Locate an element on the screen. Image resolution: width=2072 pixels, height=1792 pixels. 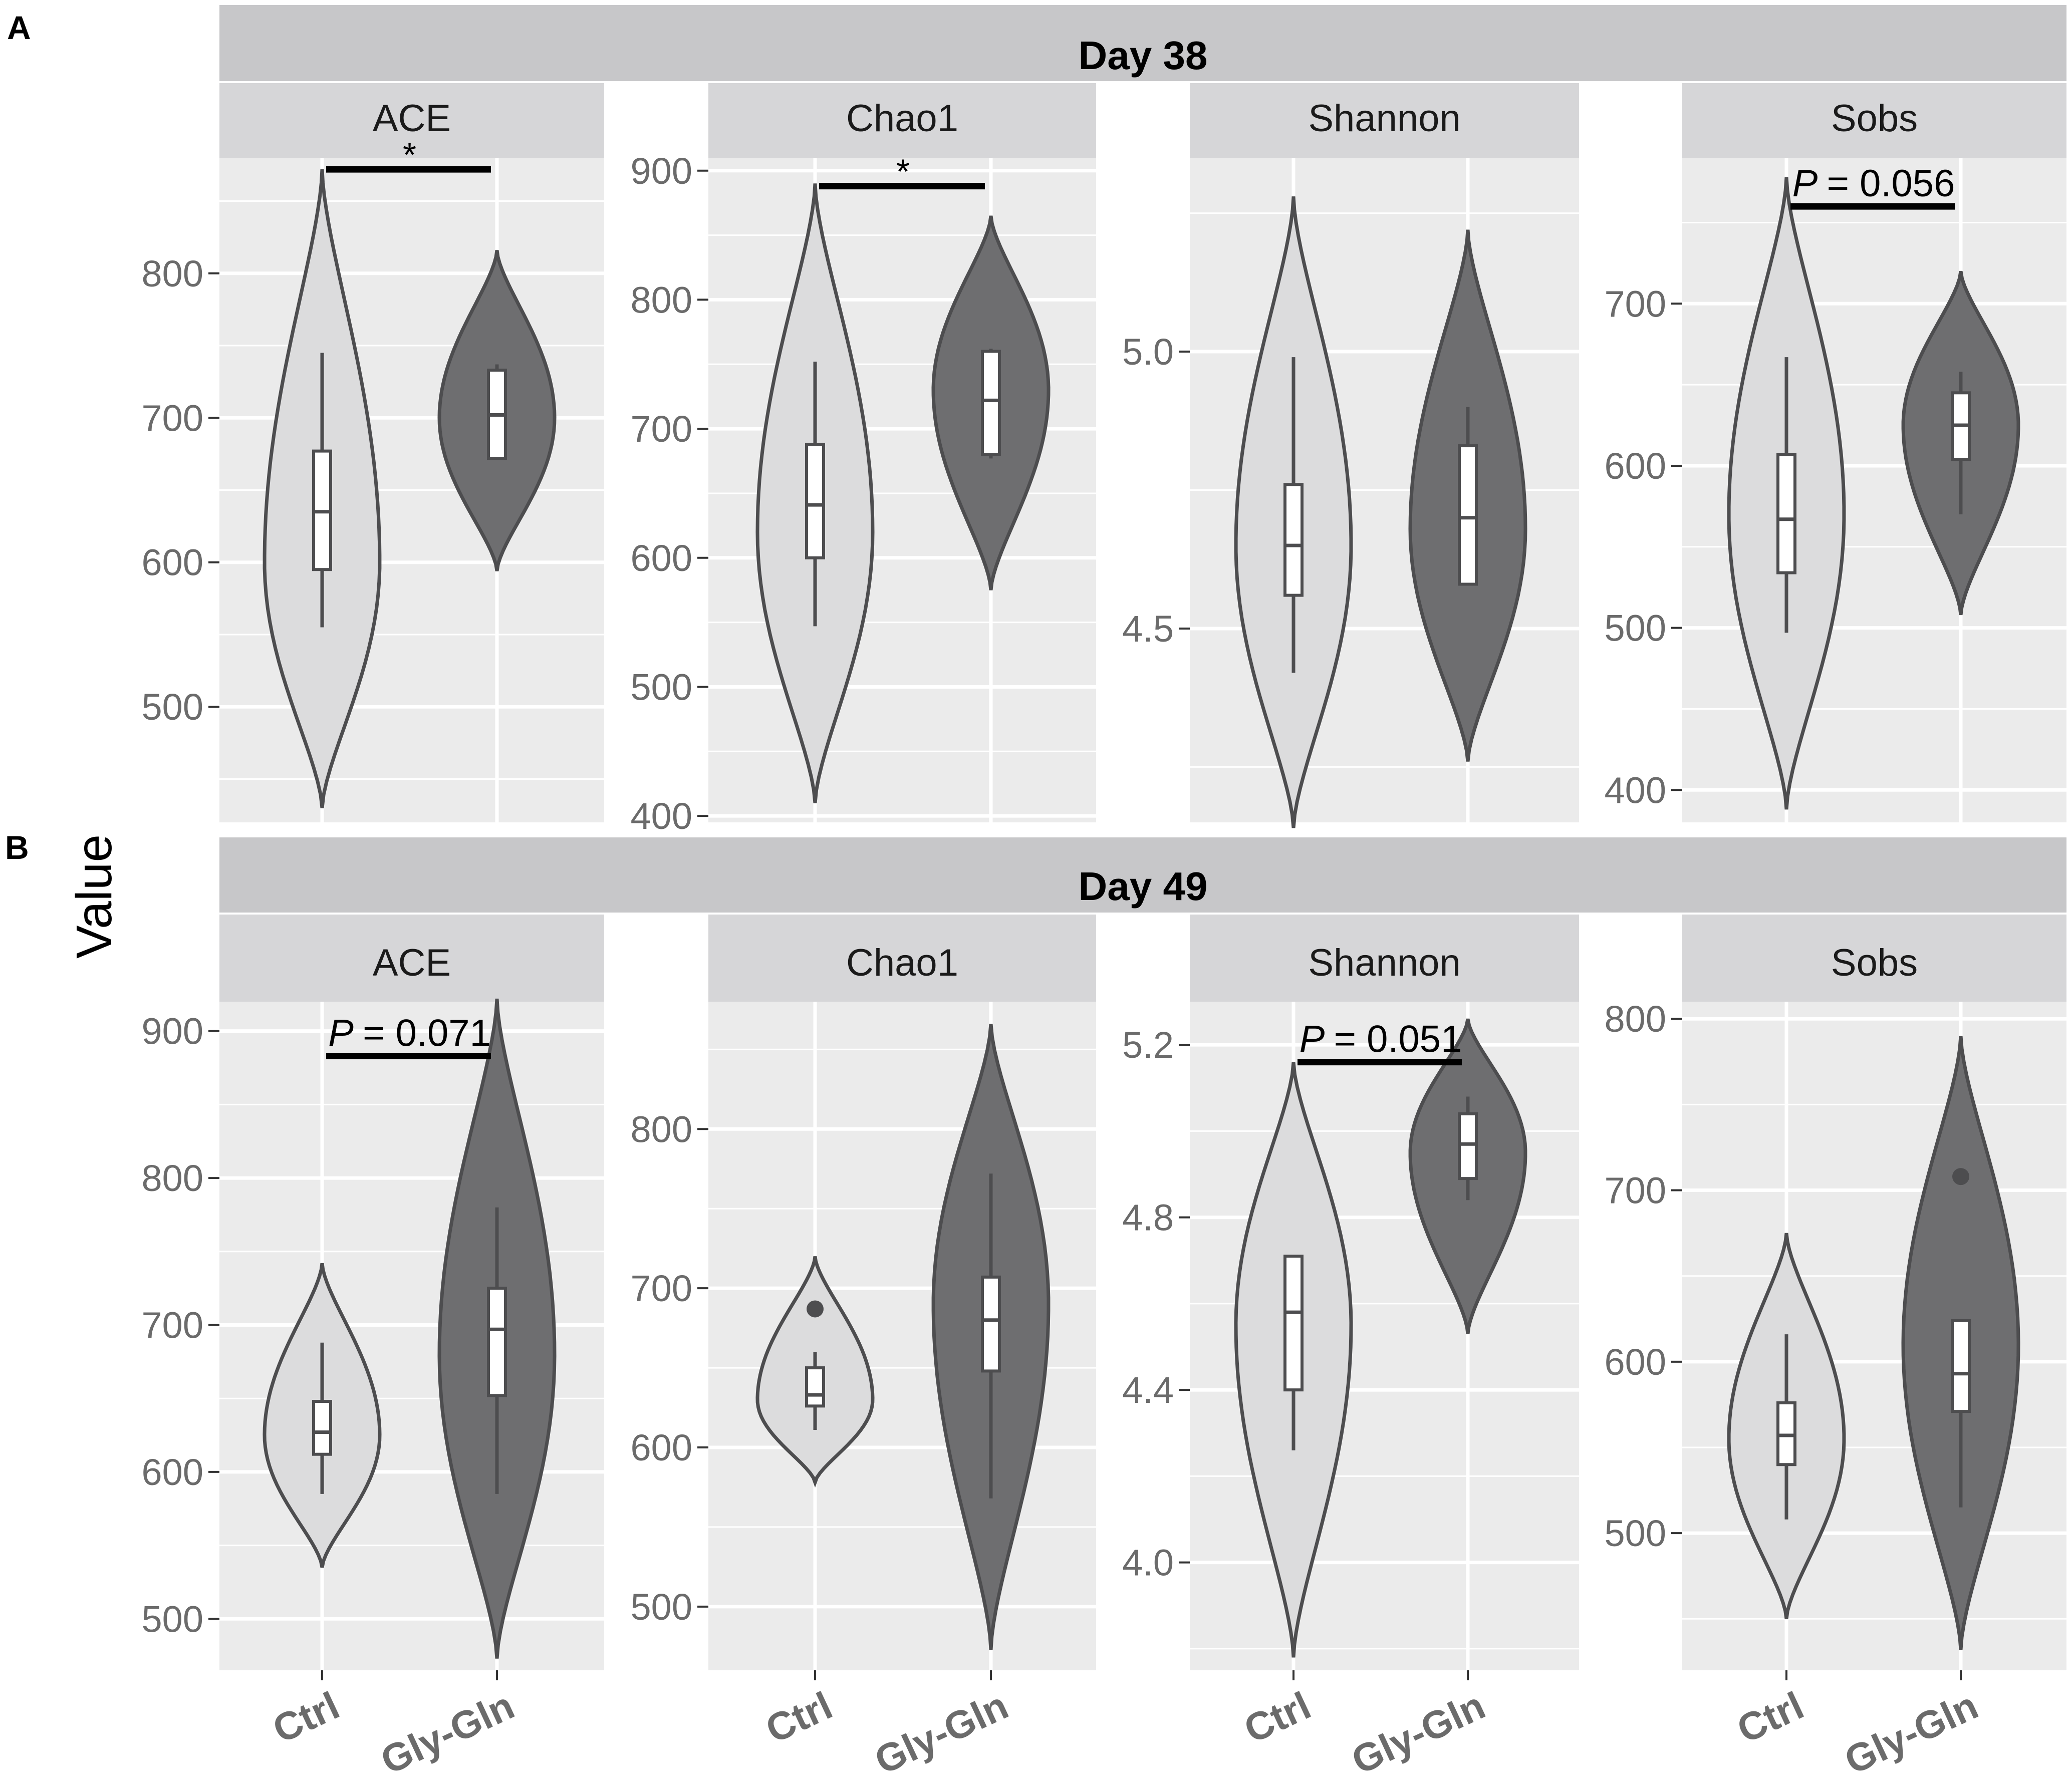
facet-sobs: Sobs 400 500 600 700 P = 0.056 is located at coordinates (1835, 452).